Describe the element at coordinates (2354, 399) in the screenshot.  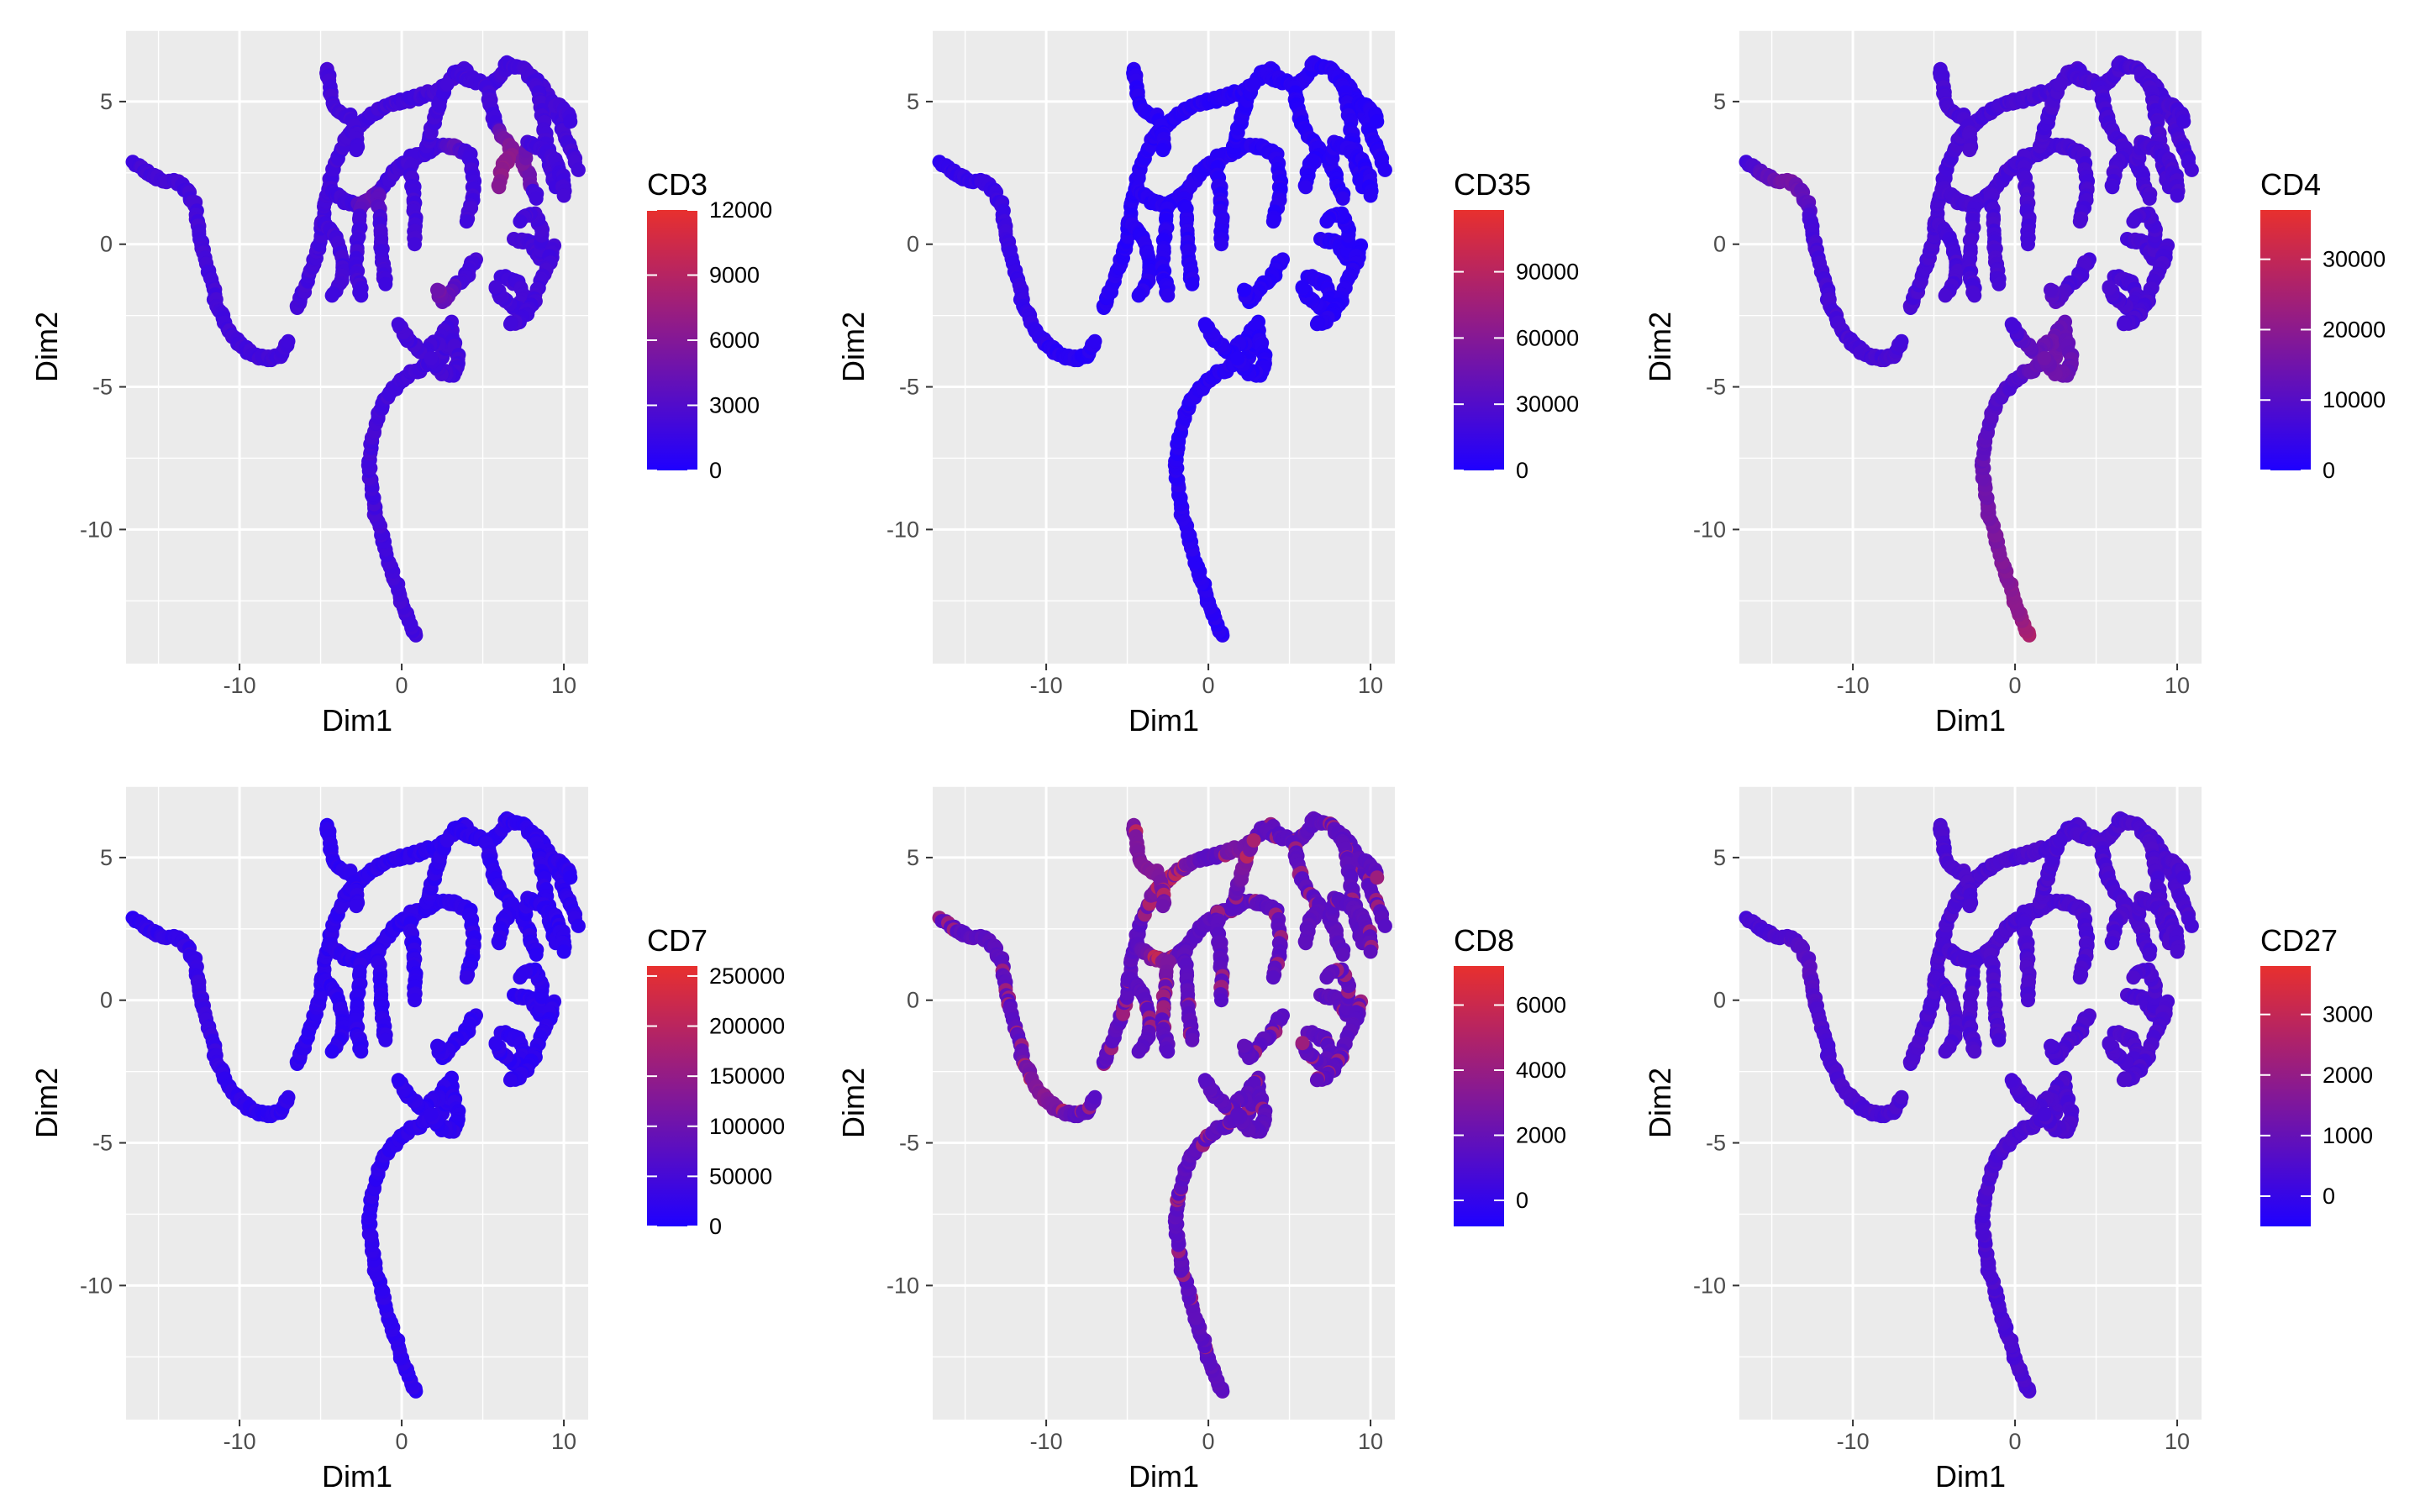
I see `legend-tick-label: 10000` at that location.